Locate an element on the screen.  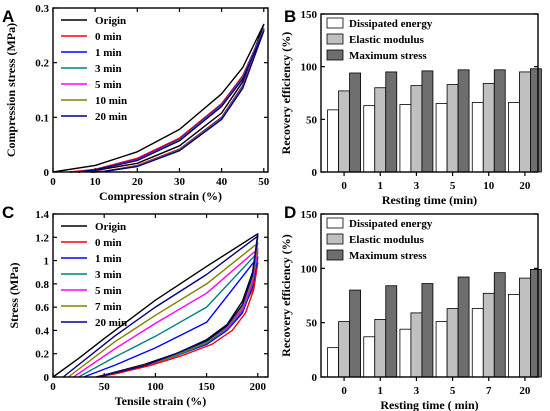
y-tick-label: 50 is located at coordinates (312, 324).